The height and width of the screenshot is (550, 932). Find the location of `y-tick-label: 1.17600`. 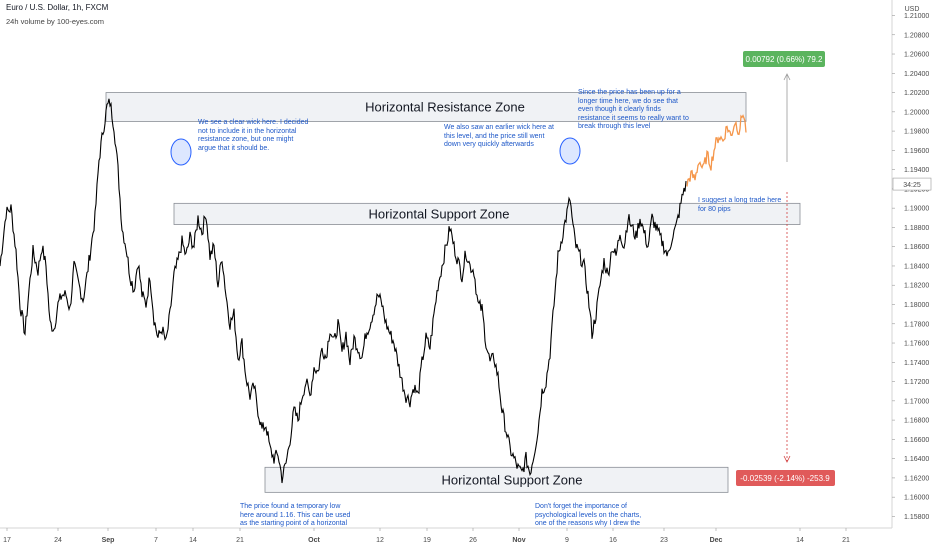

y-tick-label: 1.17600 is located at coordinates (916, 344).